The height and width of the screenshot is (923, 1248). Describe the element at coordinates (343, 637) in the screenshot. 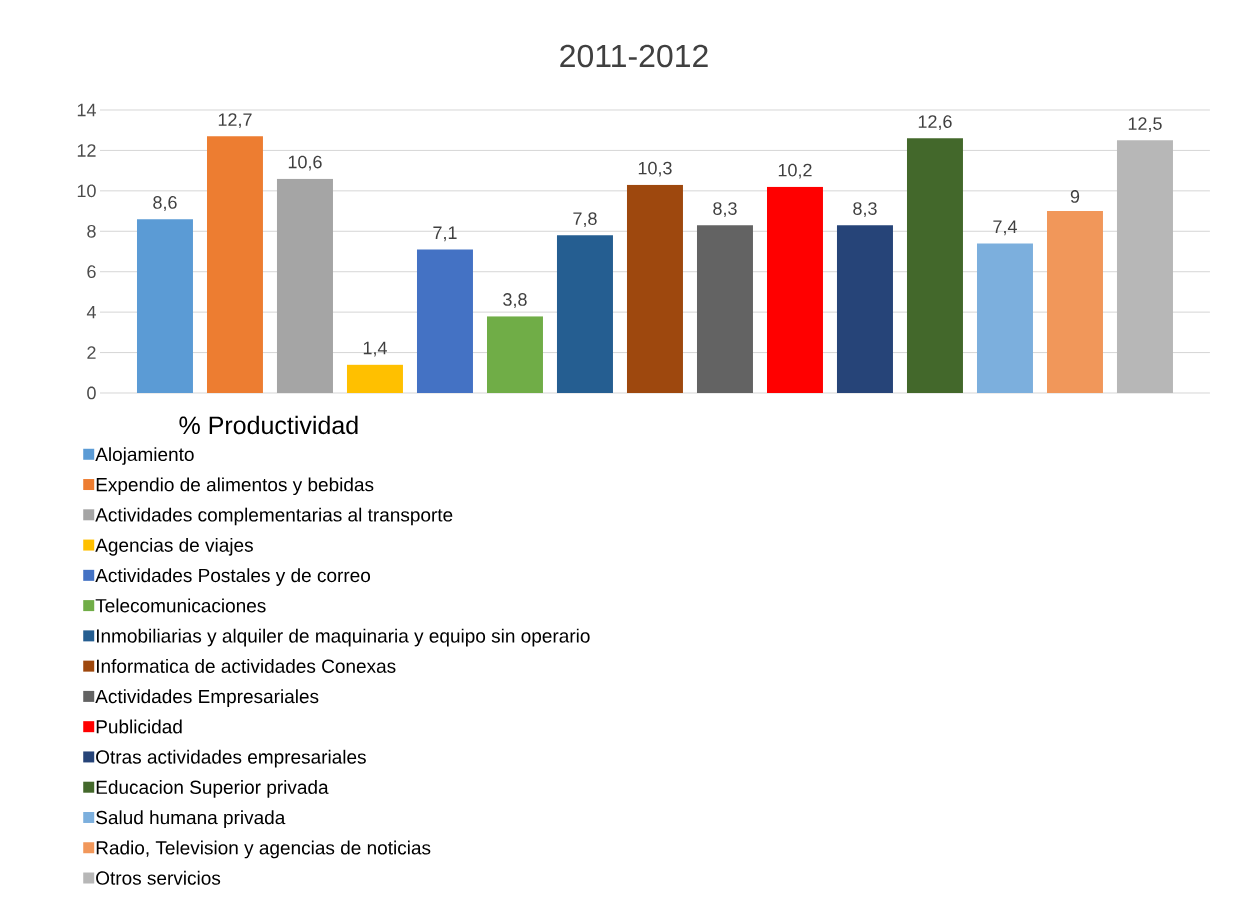

I see `legend-label: Inmobiliarias y alquiler de maquinaria y equipo sin operario` at that location.